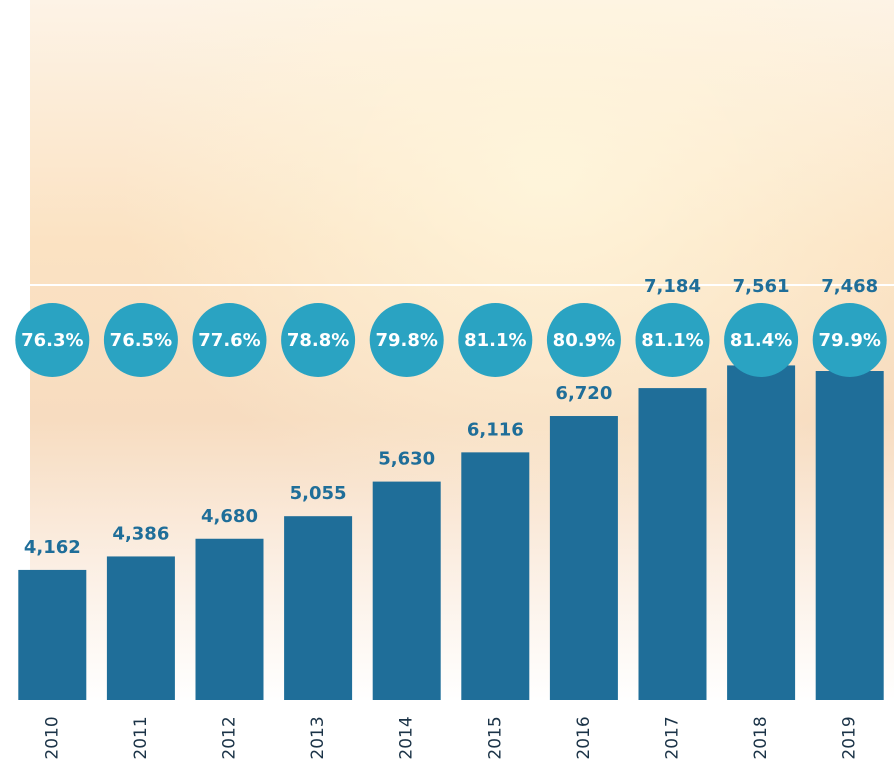 This screenshot has width=894, height=767. Describe the element at coordinates (672, 286) in the screenshot. I see `value-label: 7,184` at that location.